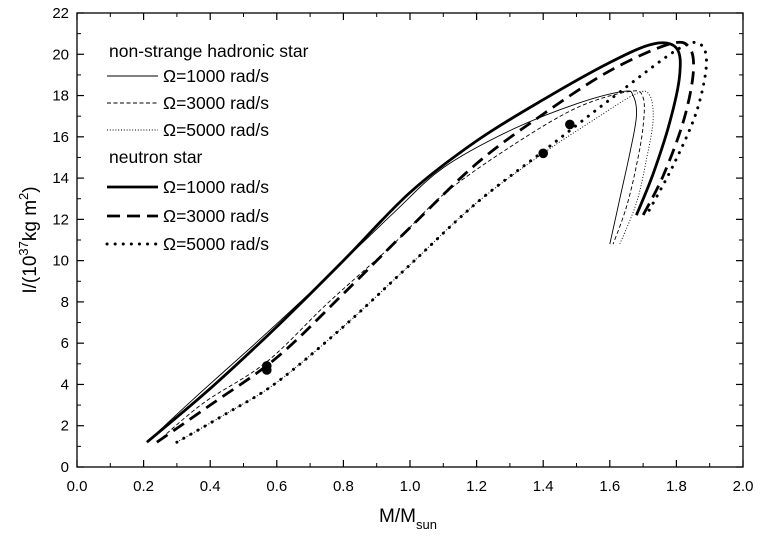 This screenshot has height=542, width=764. I want to click on x-tick-label: 2.0, so click(743, 486).